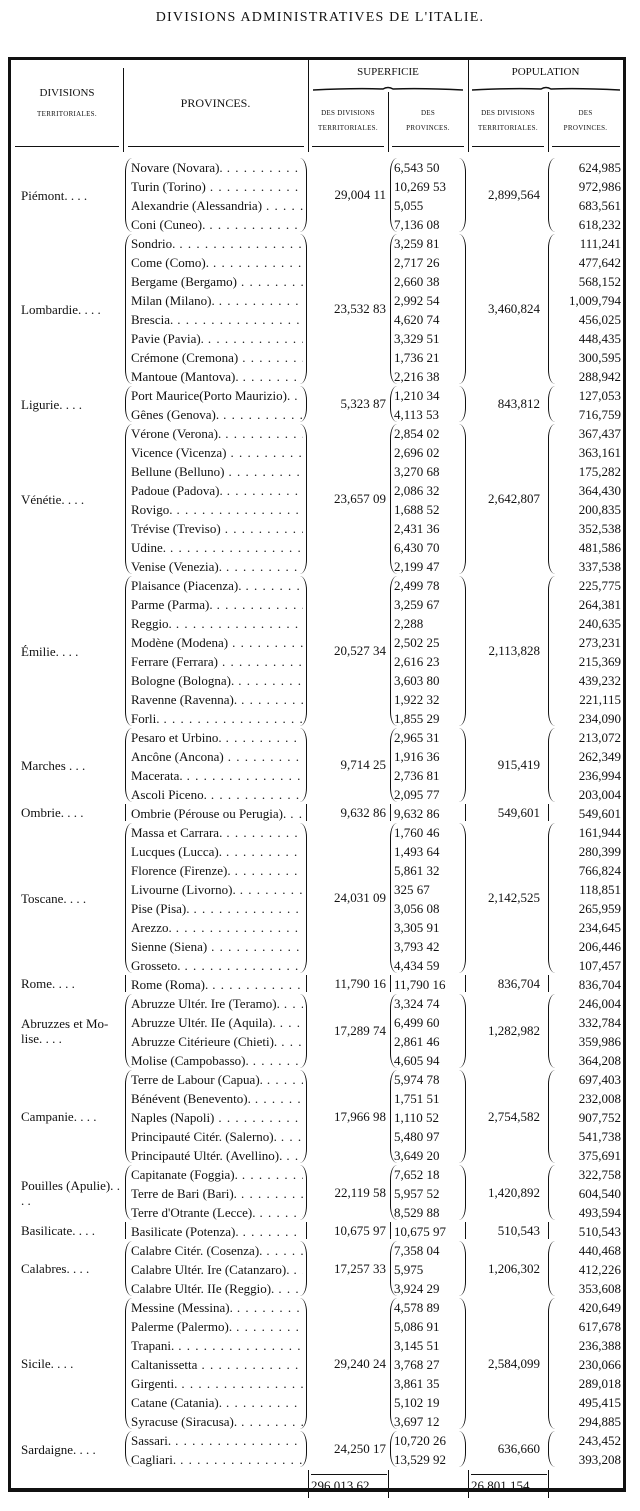 This screenshot has width=640, height=1511. Describe the element at coordinates (417, 338) in the screenshot. I see `province-superficie: 3,329 51` at that location.